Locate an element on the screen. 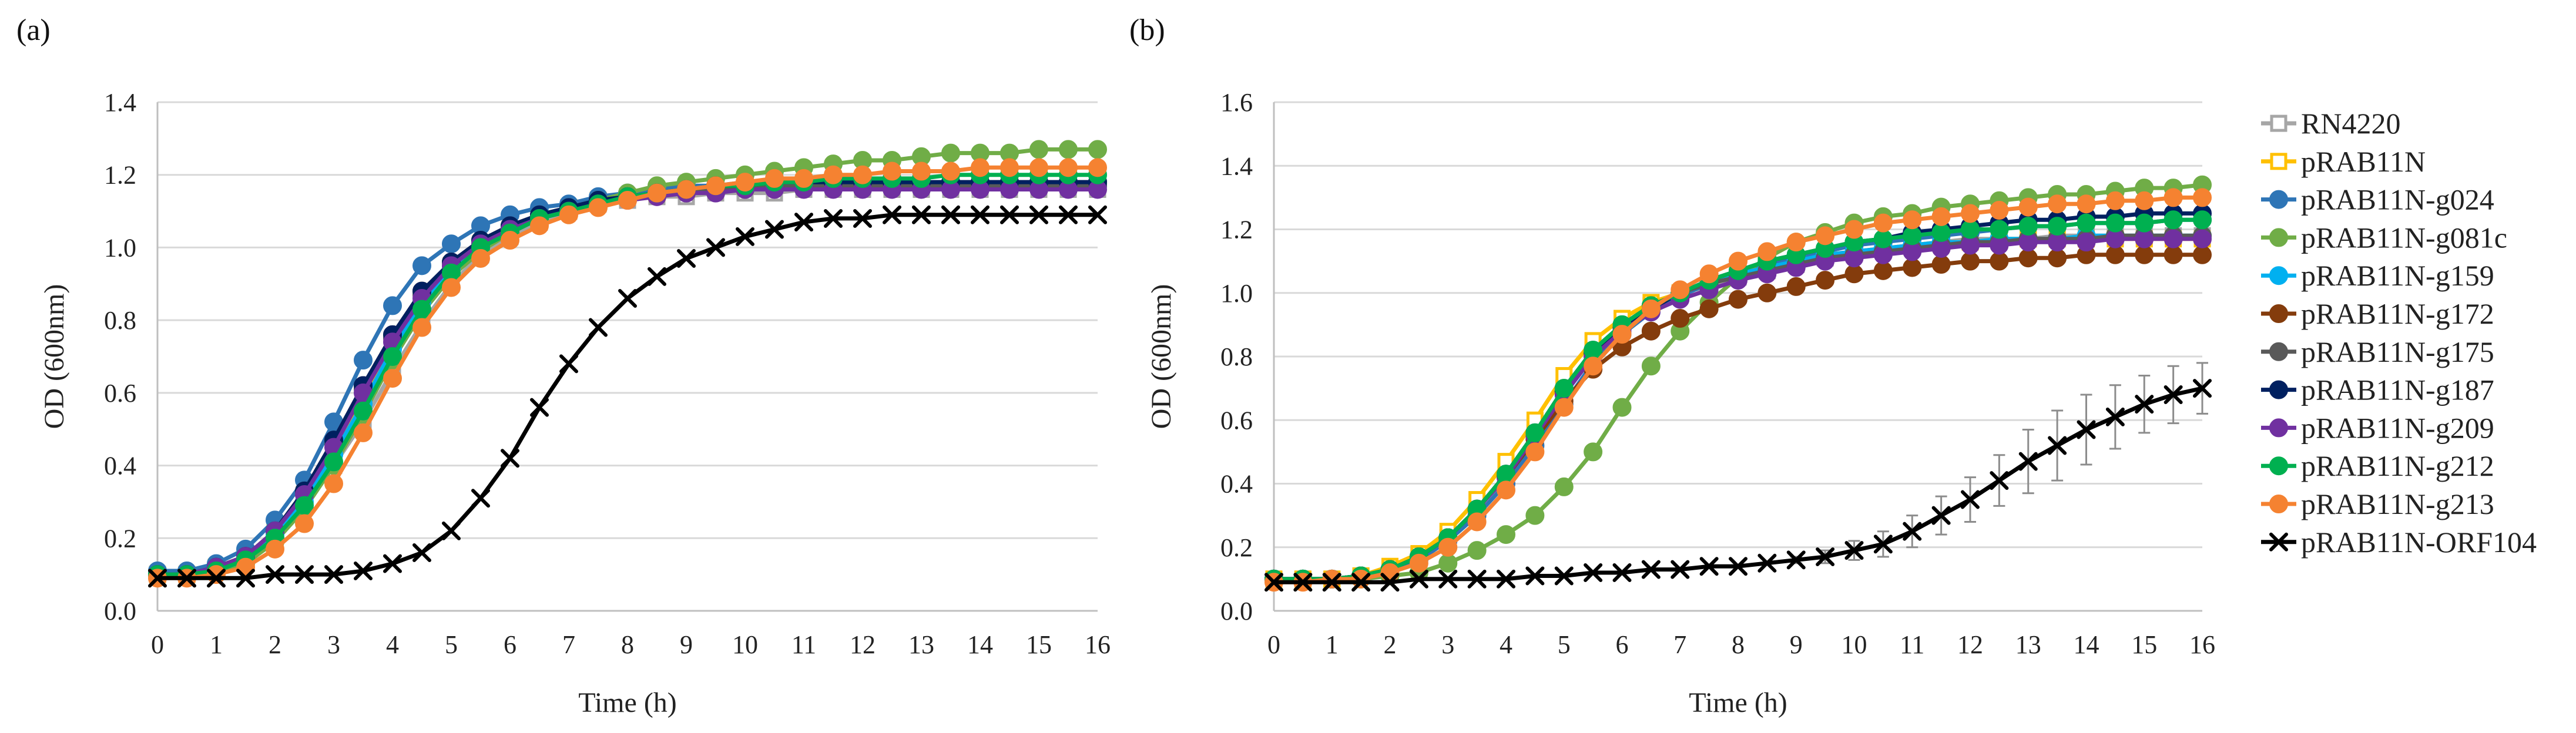 The image size is (2576, 733). series-prab11n-orf104 is located at coordinates (1738, 477).